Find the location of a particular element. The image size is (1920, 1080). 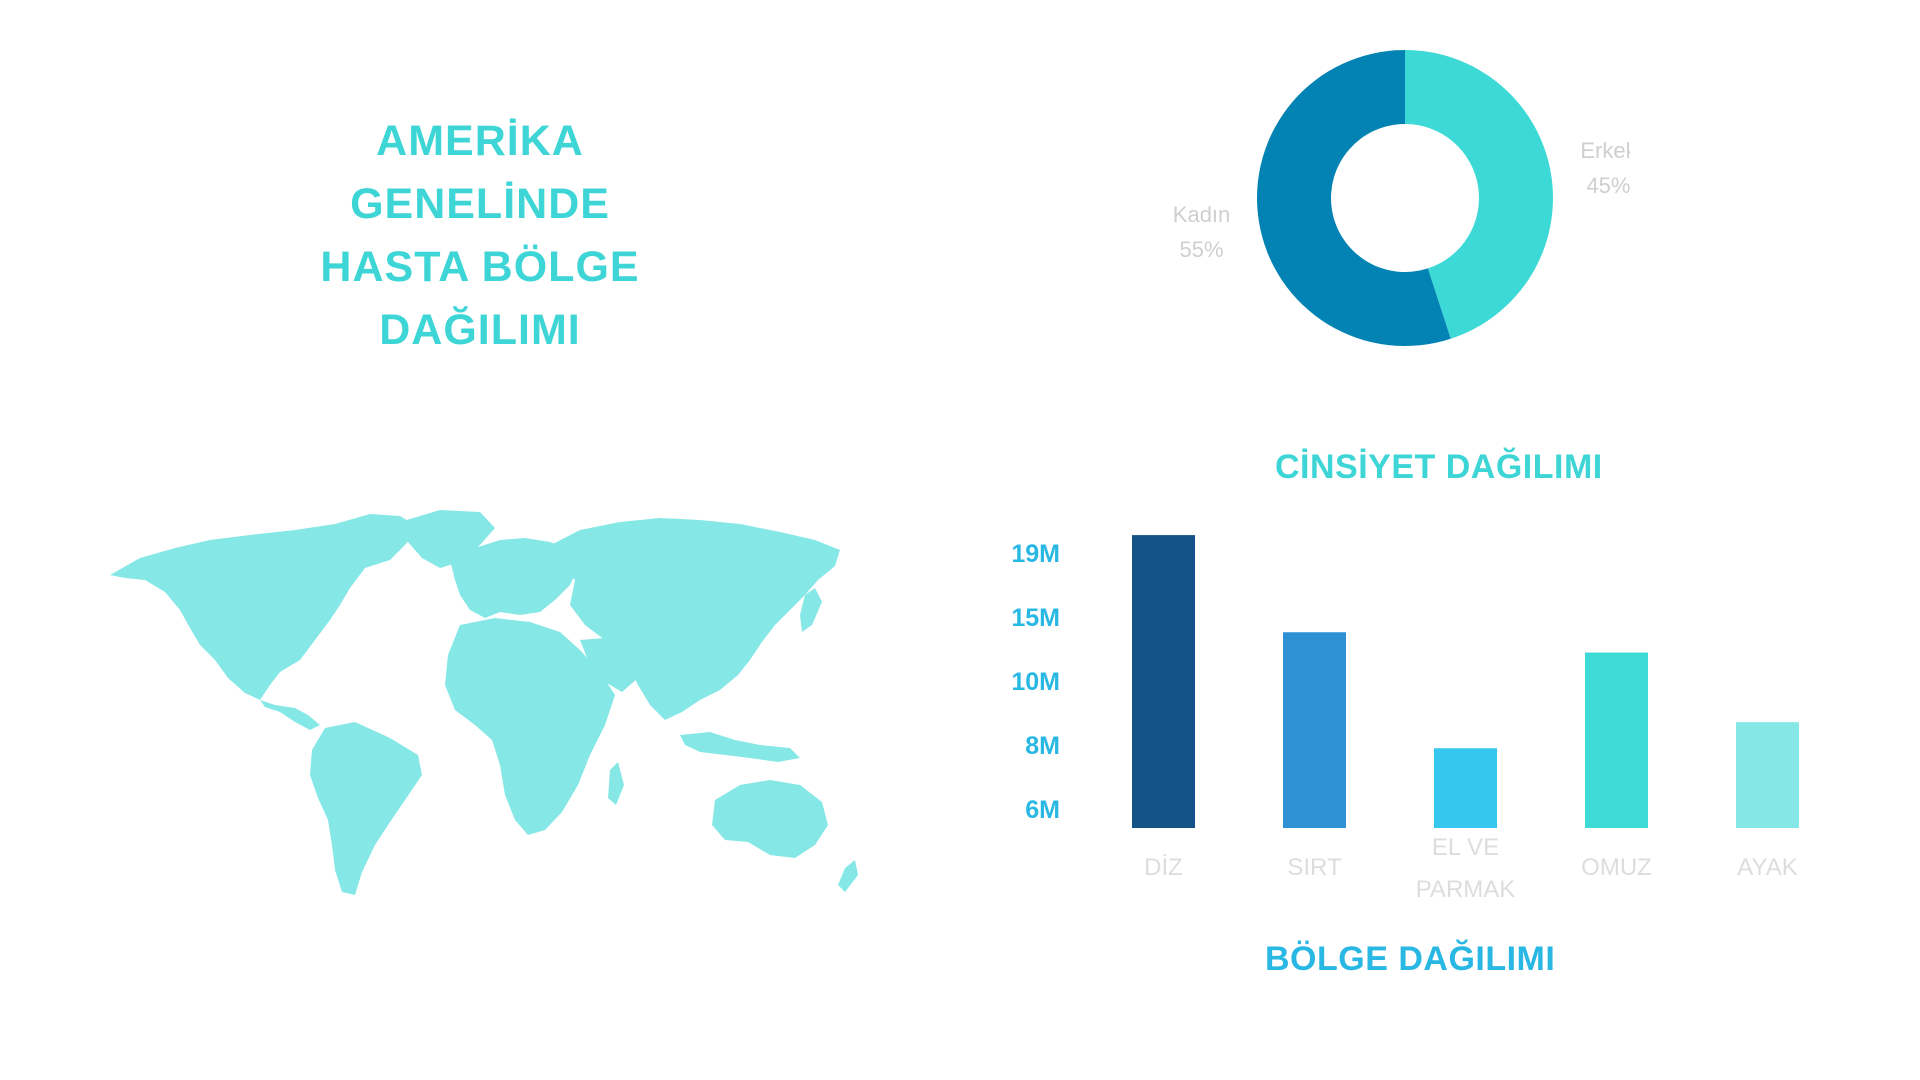

map-australia is located at coordinates (770, 819).